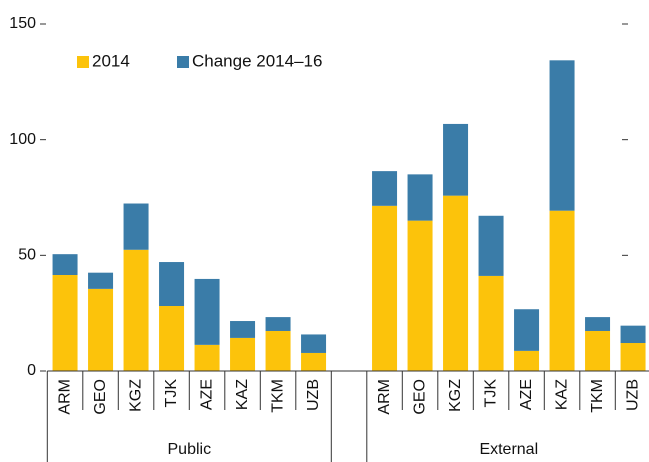  Describe the element at coordinates (31, 370) in the screenshot. I see `y-tick-label: 0` at that location.